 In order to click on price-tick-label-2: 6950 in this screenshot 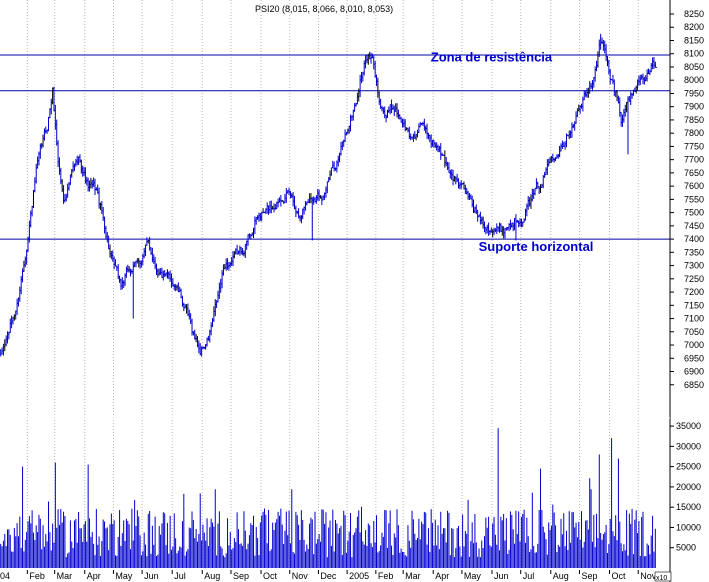, I will do `click(694, 358)`.